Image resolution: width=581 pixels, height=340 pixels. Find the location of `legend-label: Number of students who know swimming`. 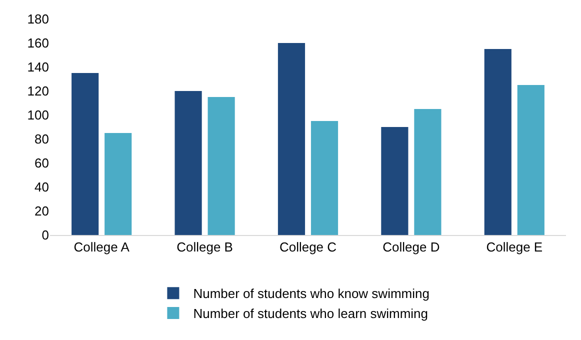

legend-label: Number of students who know swimming is located at coordinates (311, 294).